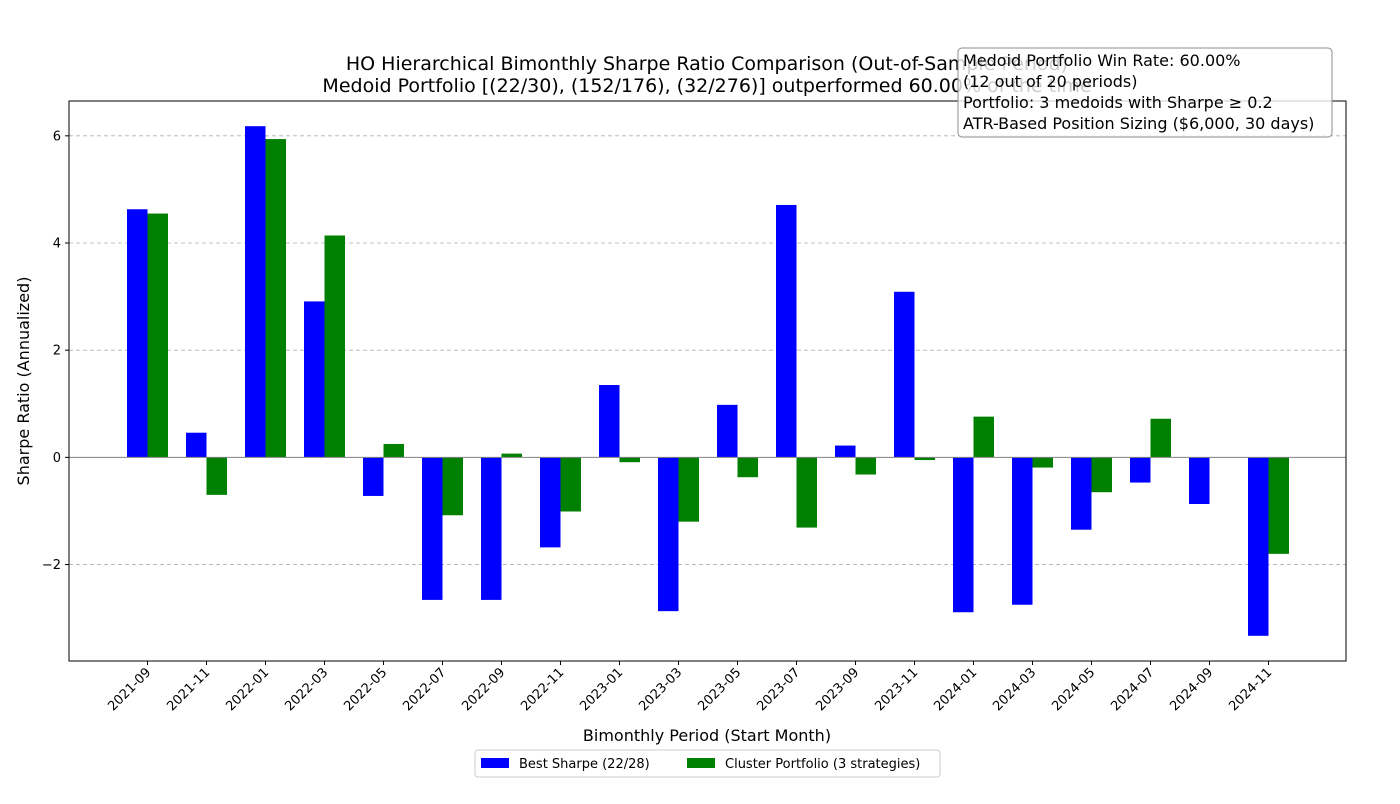  Describe the element at coordinates (1132, 689) in the screenshot. I see `x-tick-label: 2024-07` at that location.